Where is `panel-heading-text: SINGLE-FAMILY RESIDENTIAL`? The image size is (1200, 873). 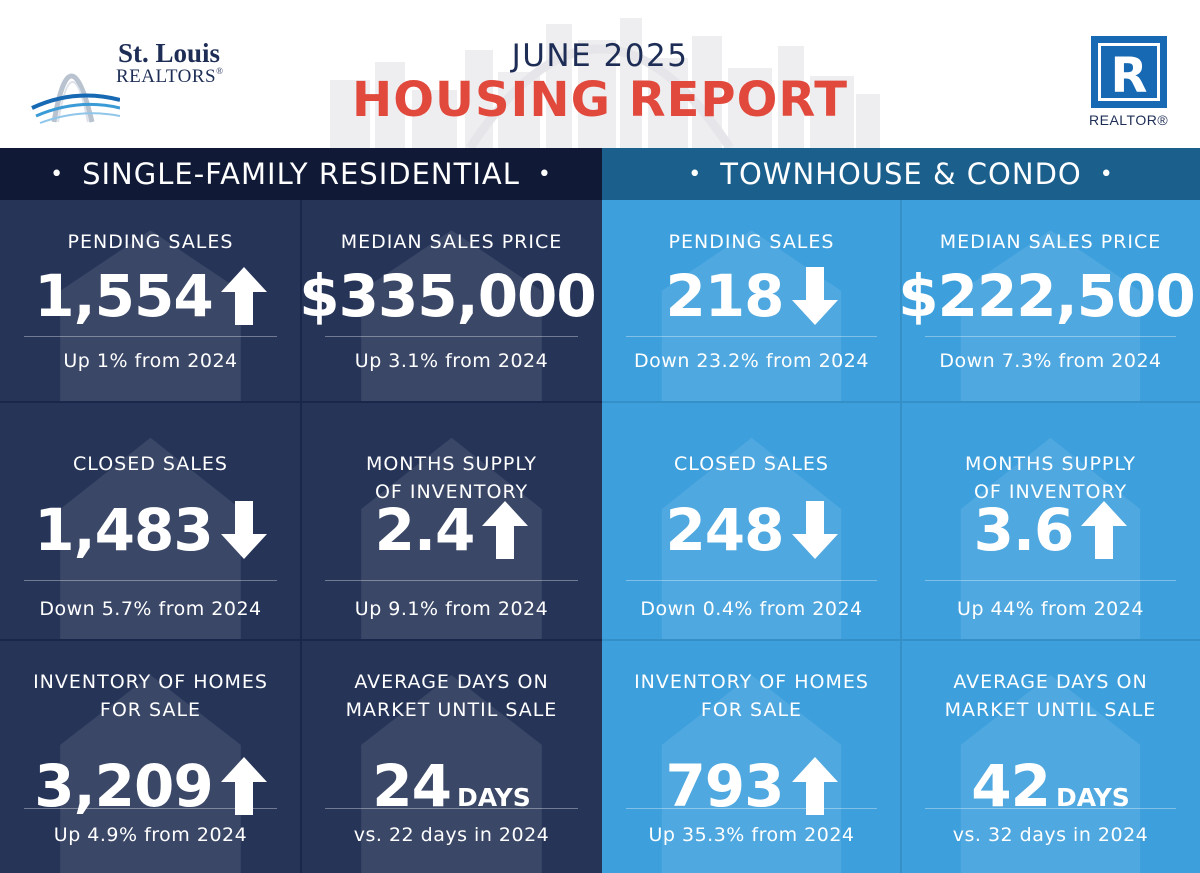
panel-heading-text: SINGLE-FAMILY RESIDENTIAL is located at coordinates (301, 174).